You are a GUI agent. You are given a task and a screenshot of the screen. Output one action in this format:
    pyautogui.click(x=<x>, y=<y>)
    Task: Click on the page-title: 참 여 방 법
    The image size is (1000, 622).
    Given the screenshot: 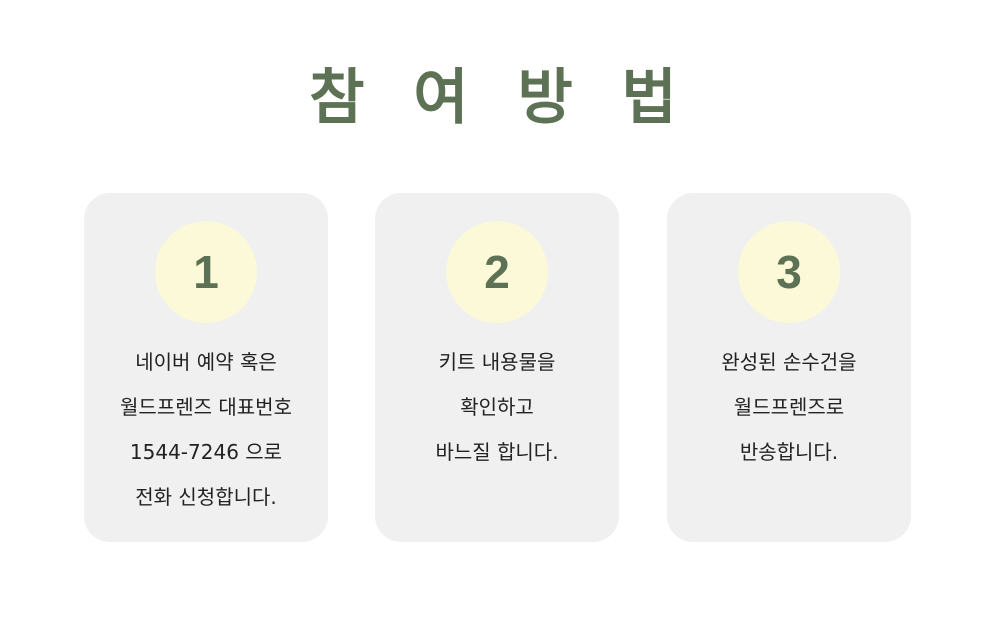 What is the action you would take?
    pyautogui.click(x=500, y=98)
    